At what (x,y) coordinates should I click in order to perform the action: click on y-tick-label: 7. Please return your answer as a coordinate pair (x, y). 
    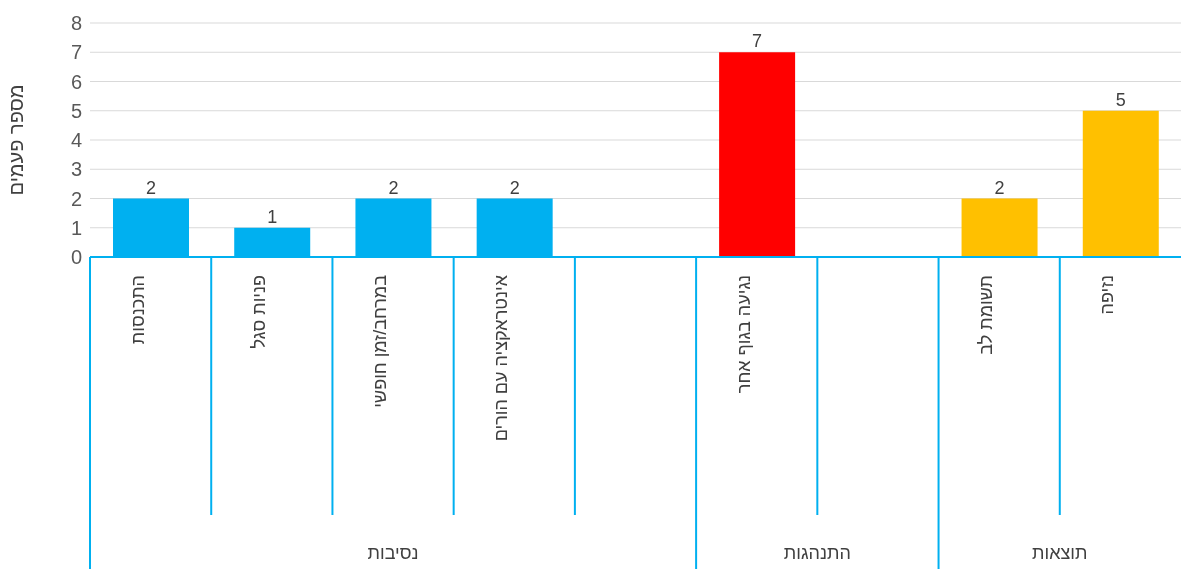
    Looking at the image, I should click on (76, 52).